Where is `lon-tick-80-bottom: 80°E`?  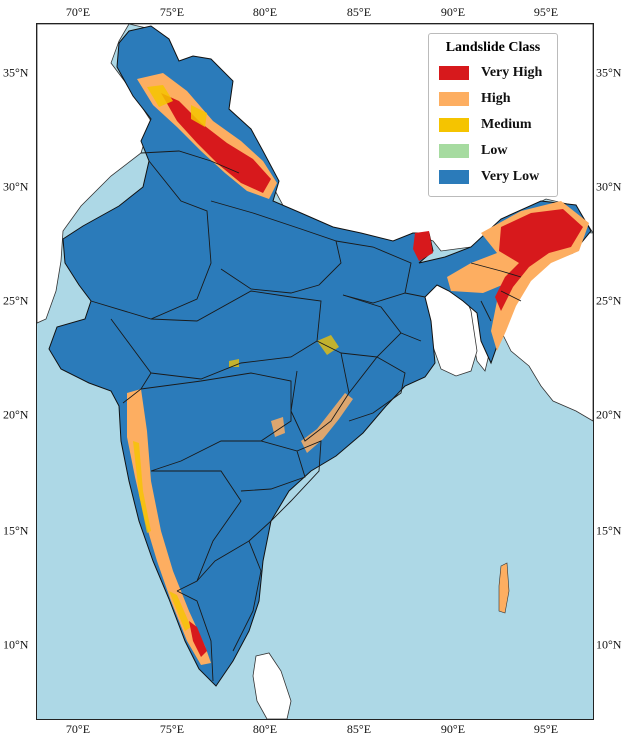 lon-tick-80-bottom: 80°E is located at coordinates (265, 729).